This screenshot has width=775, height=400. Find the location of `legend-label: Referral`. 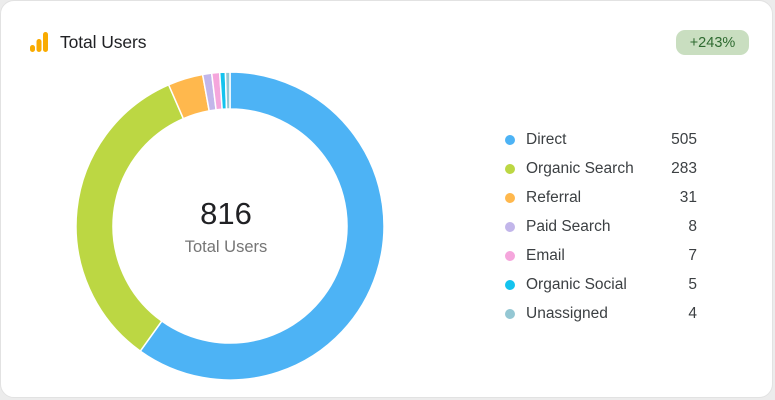

legend-label: Referral is located at coordinates (554, 197).